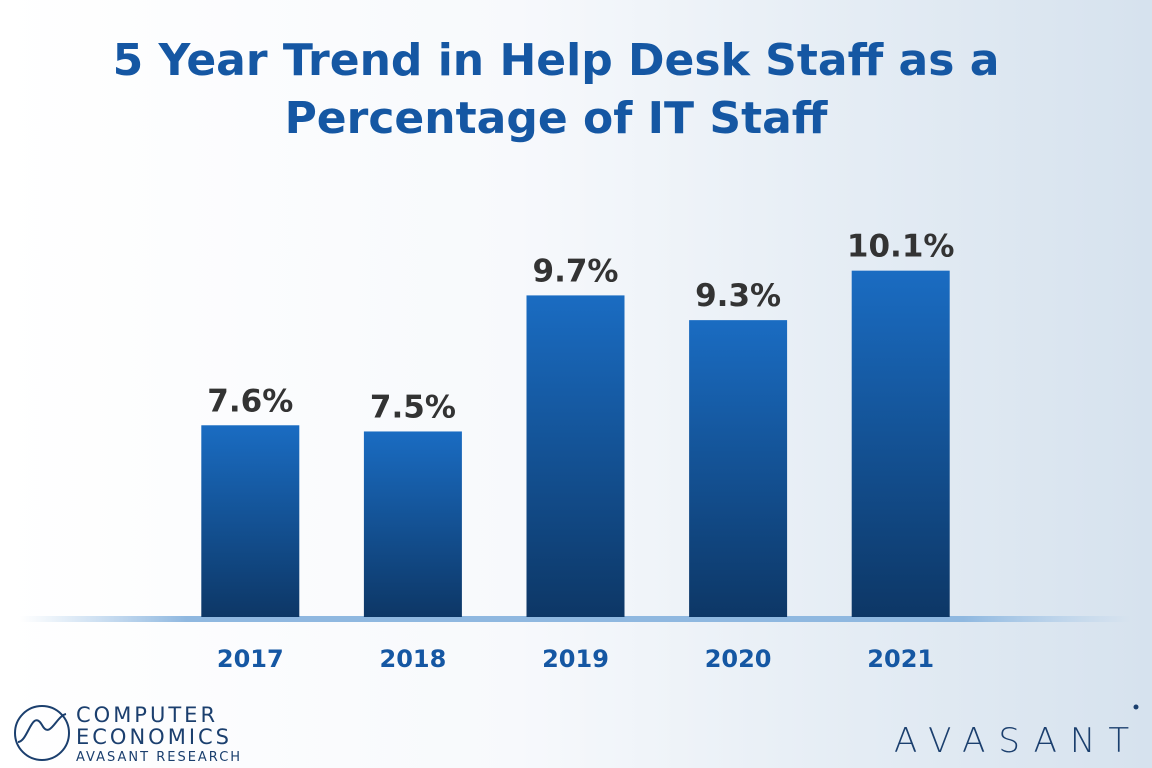  I want to click on logo-circle, so click(42, 733).